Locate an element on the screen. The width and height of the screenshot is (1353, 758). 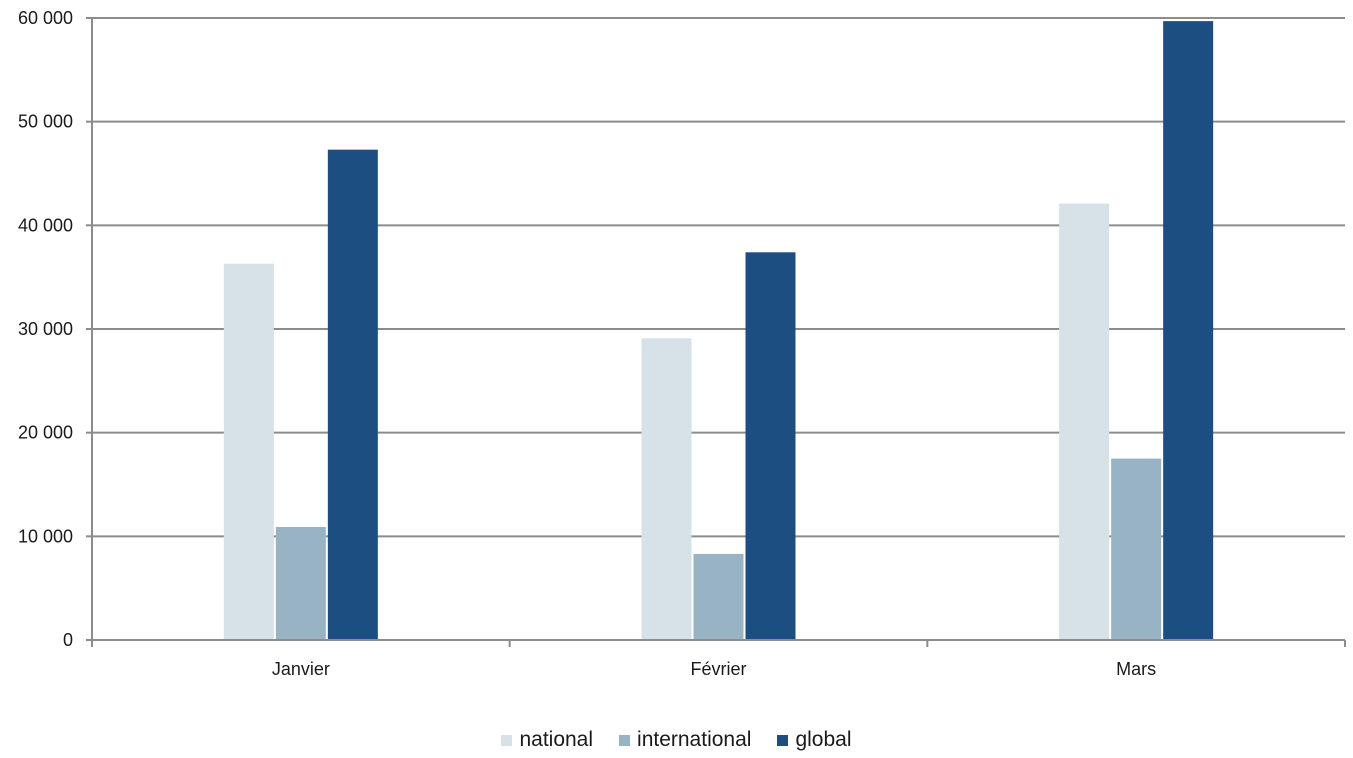
legend-item-international: international is located at coordinates (685, 740).